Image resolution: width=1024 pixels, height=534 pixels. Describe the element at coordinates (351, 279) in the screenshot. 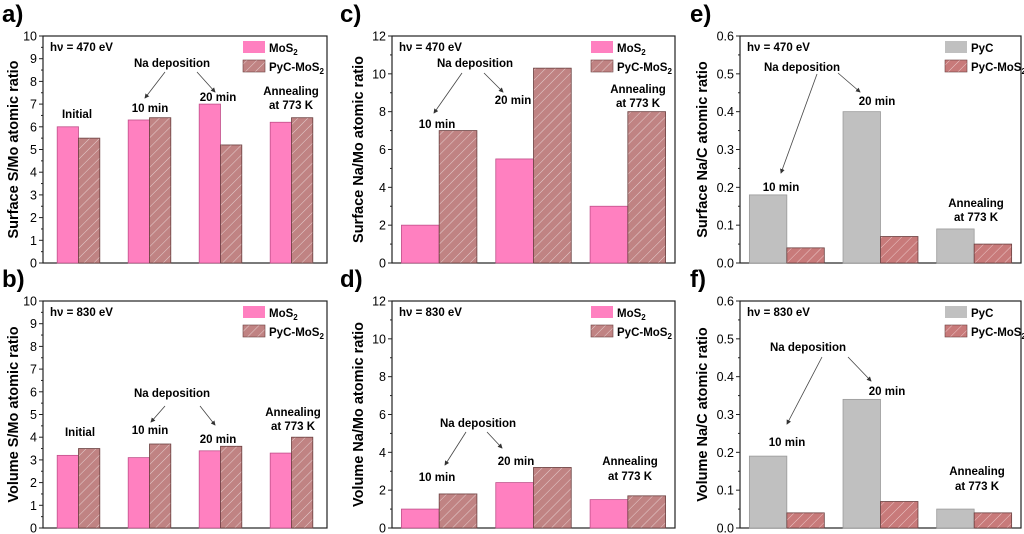

I see `panel-label: d)` at that location.